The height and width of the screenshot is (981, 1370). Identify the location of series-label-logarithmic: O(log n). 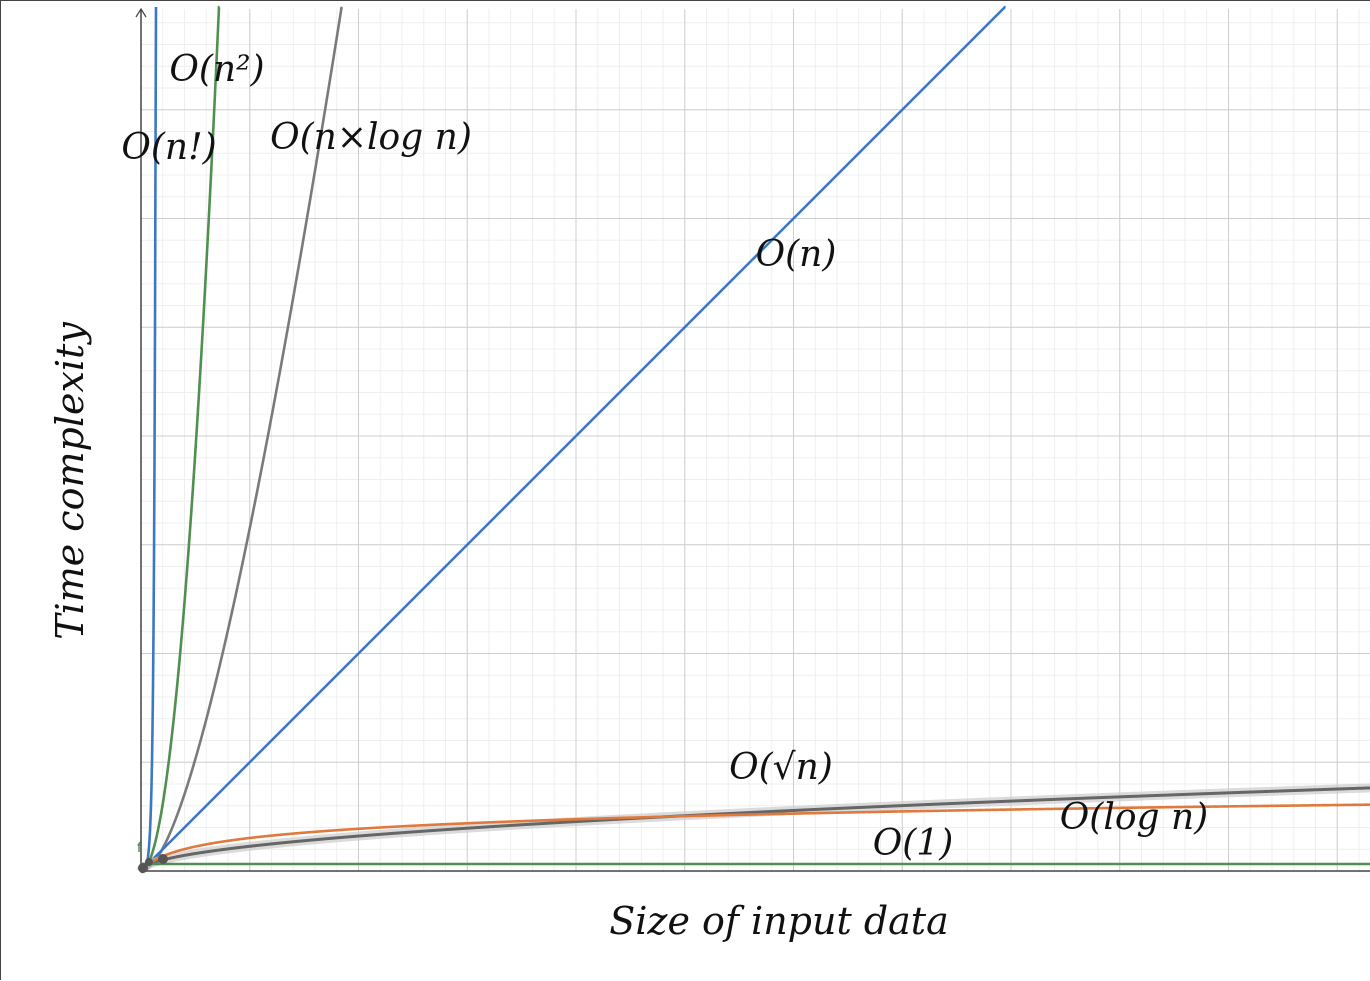
(1134, 817).